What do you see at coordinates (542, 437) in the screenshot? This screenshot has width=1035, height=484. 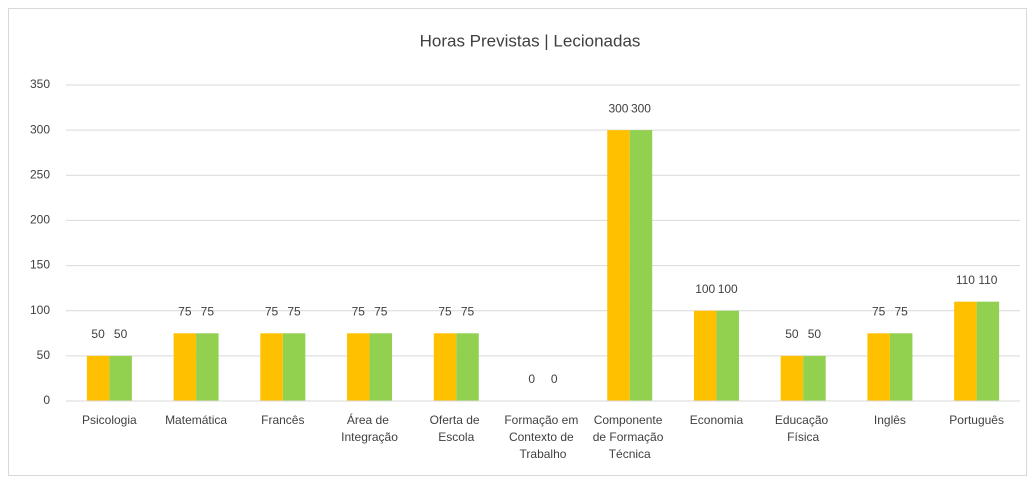 I see `x-tick-label: Formação em Contexto de Trabalho` at bounding box center [542, 437].